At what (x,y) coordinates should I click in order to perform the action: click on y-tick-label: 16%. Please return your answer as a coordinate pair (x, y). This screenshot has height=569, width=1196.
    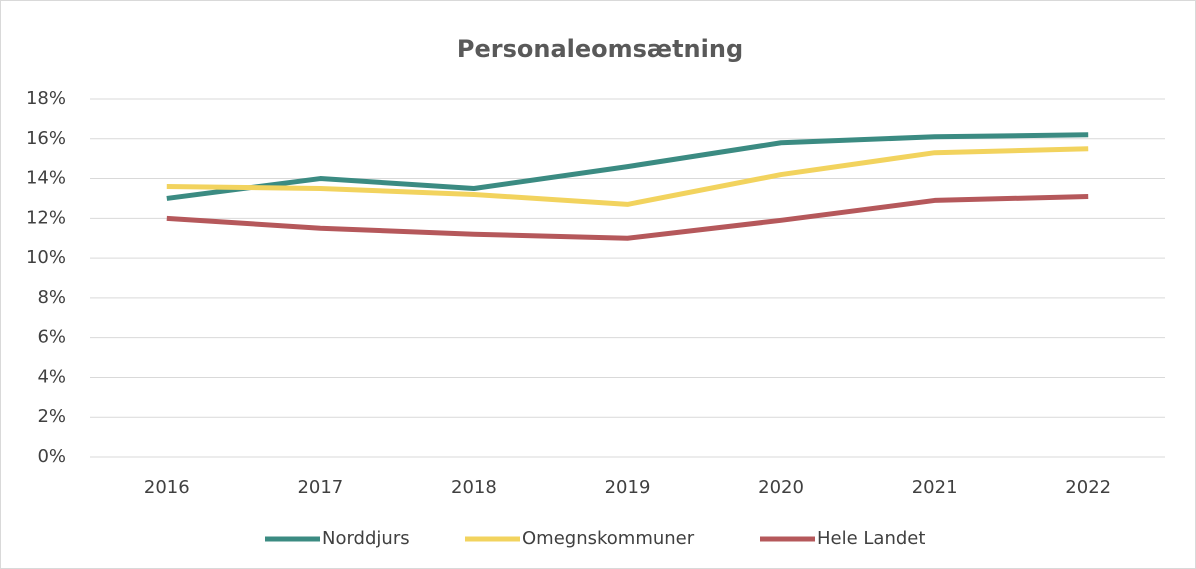
    Looking at the image, I should click on (46, 138).